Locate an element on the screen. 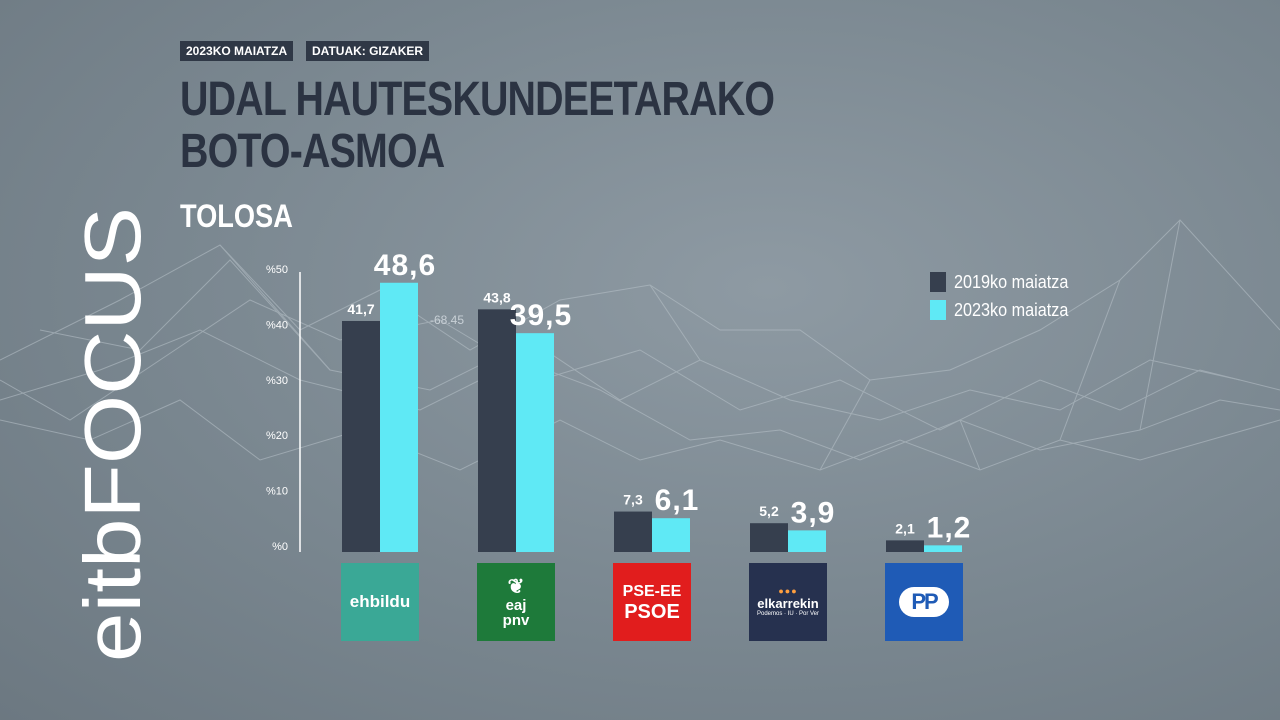  pp-logo: PP is located at coordinates (924, 602).